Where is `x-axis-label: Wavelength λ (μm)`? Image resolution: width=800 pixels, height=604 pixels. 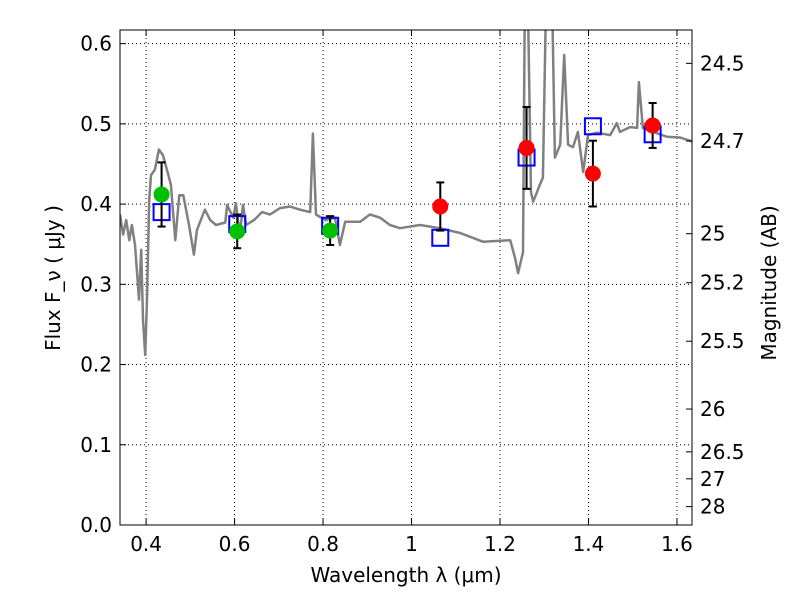
x-axis-label: Wavelength λ (μm) is located at coordinates (405, 575).